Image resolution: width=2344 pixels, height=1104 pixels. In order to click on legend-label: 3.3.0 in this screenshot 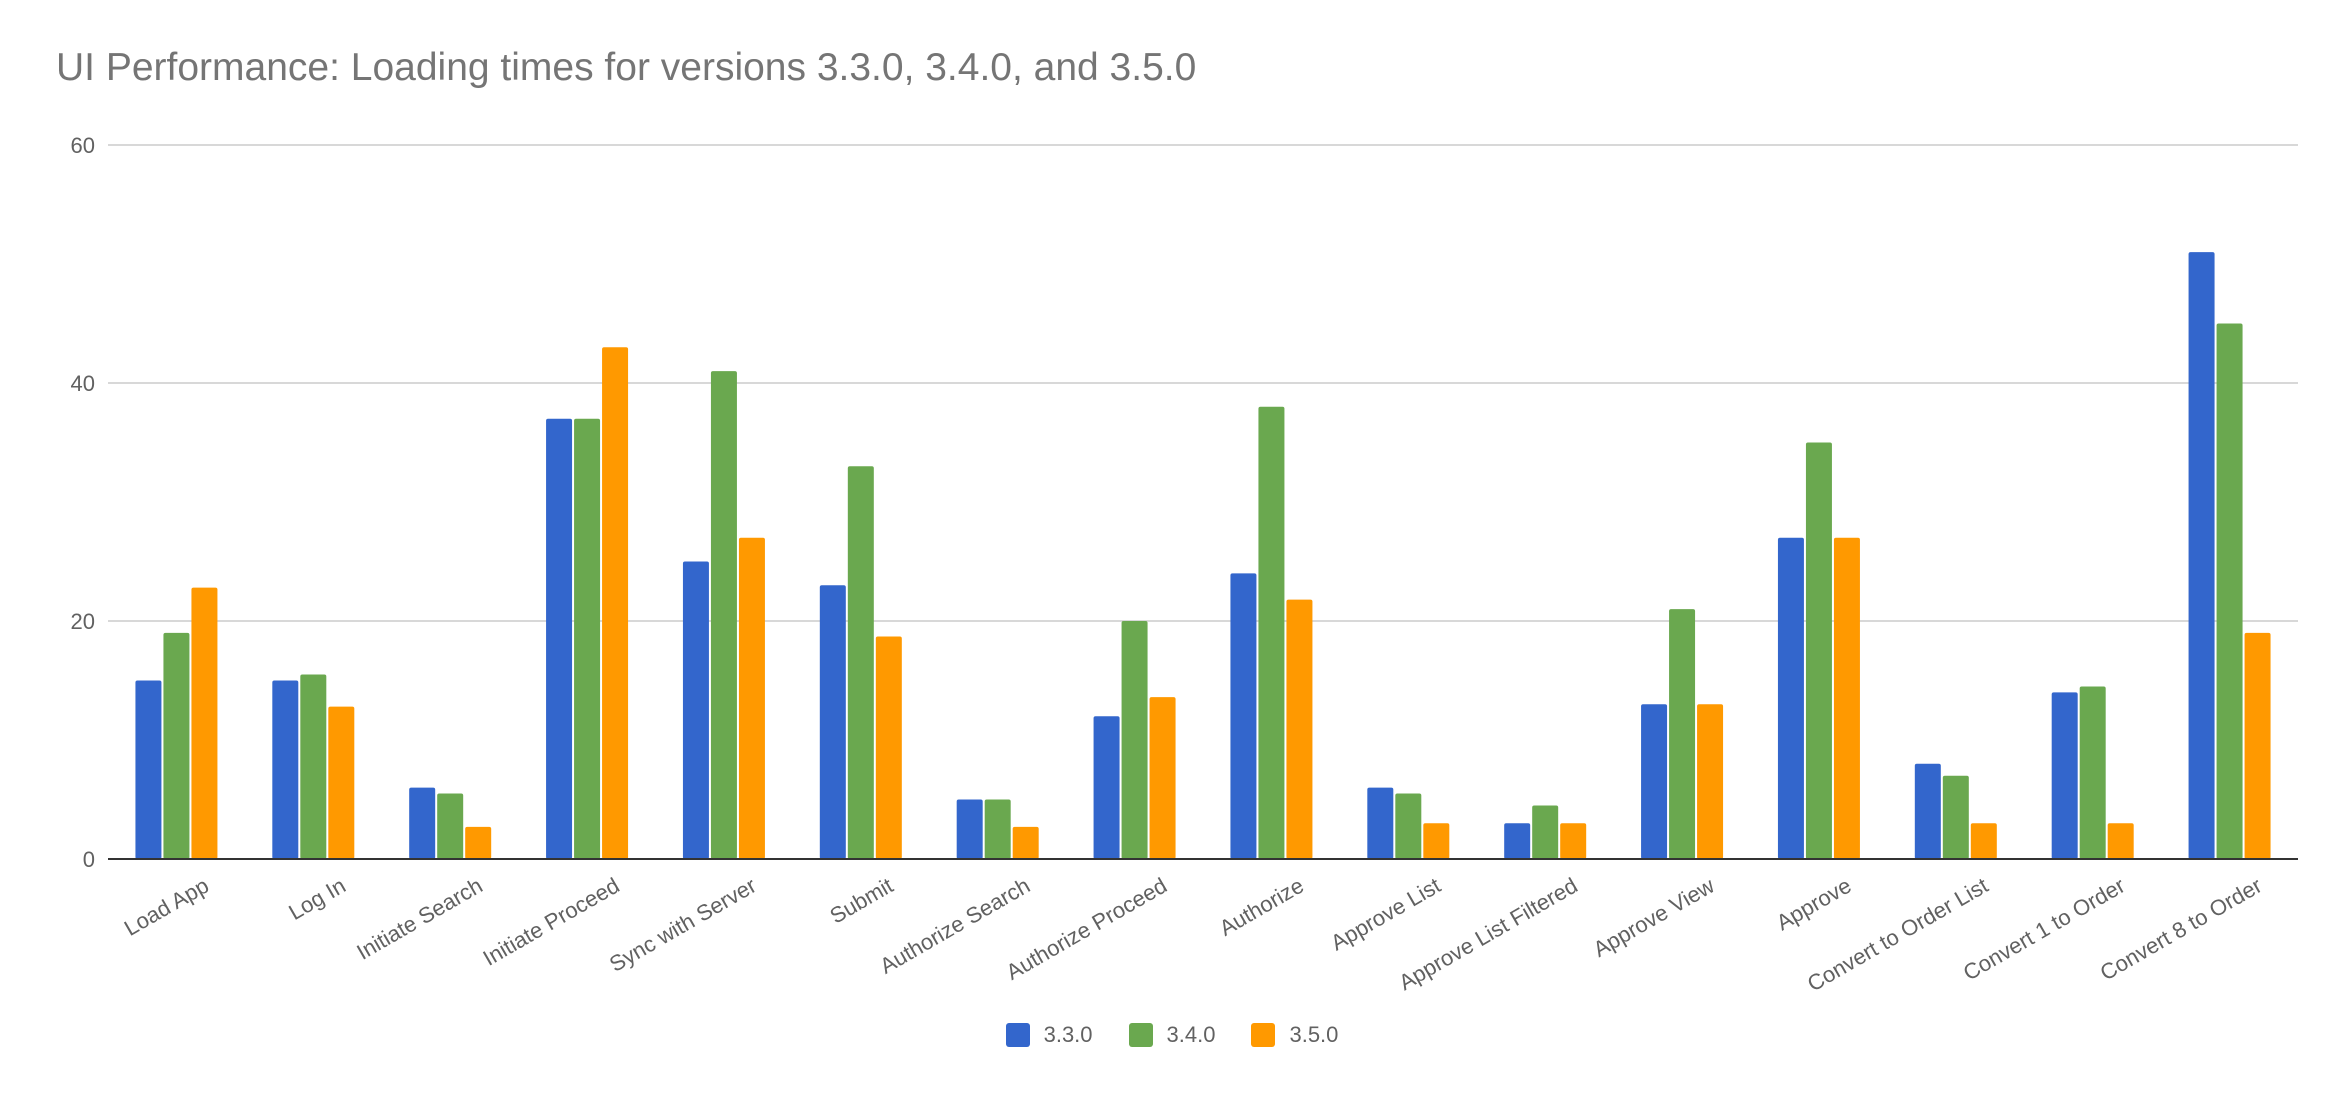, I will do `click(1068, 1034)`.